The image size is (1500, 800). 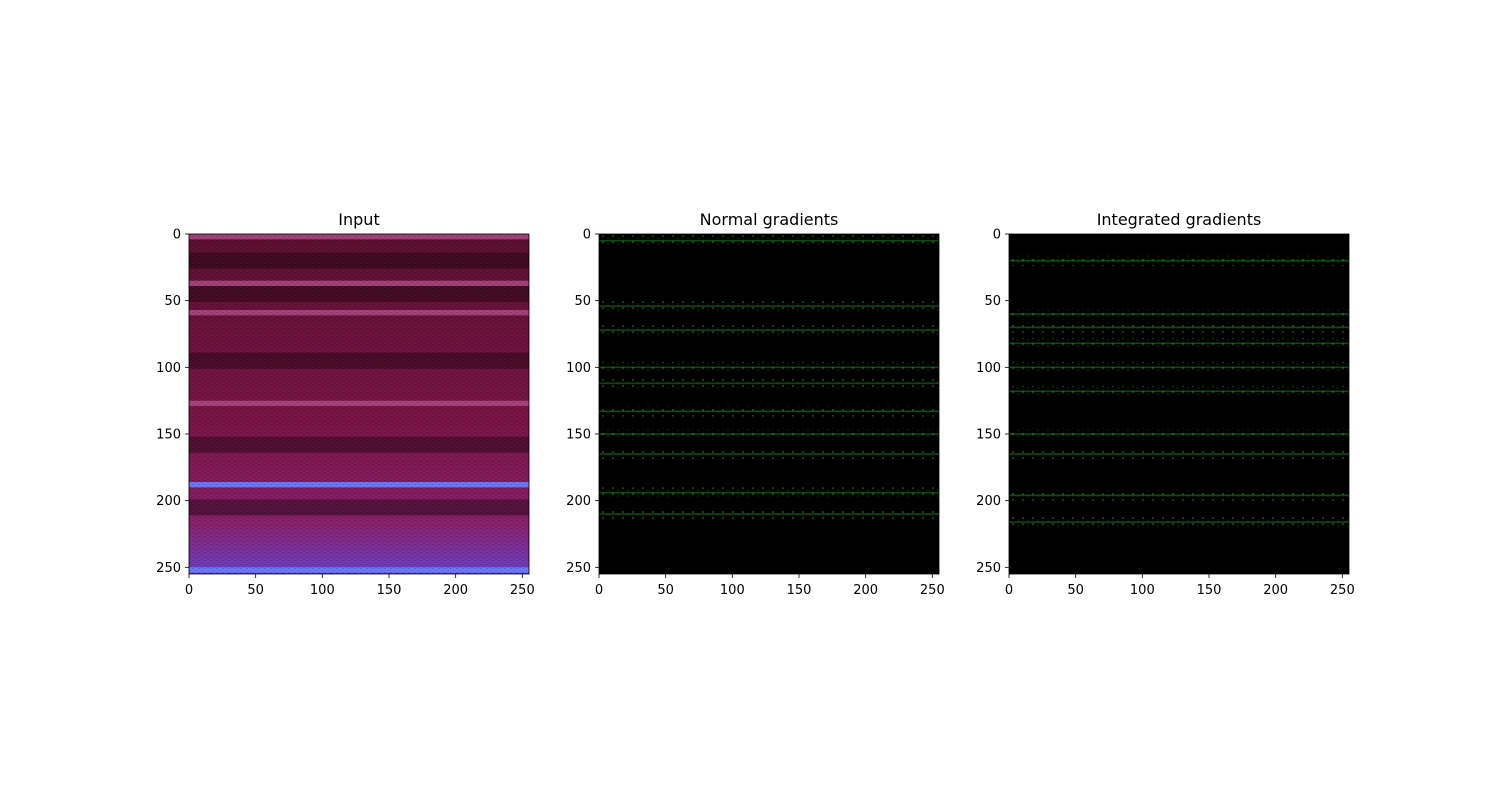 I want to click on panel-title: Integrated gradients, so click(x=1179, y=219).